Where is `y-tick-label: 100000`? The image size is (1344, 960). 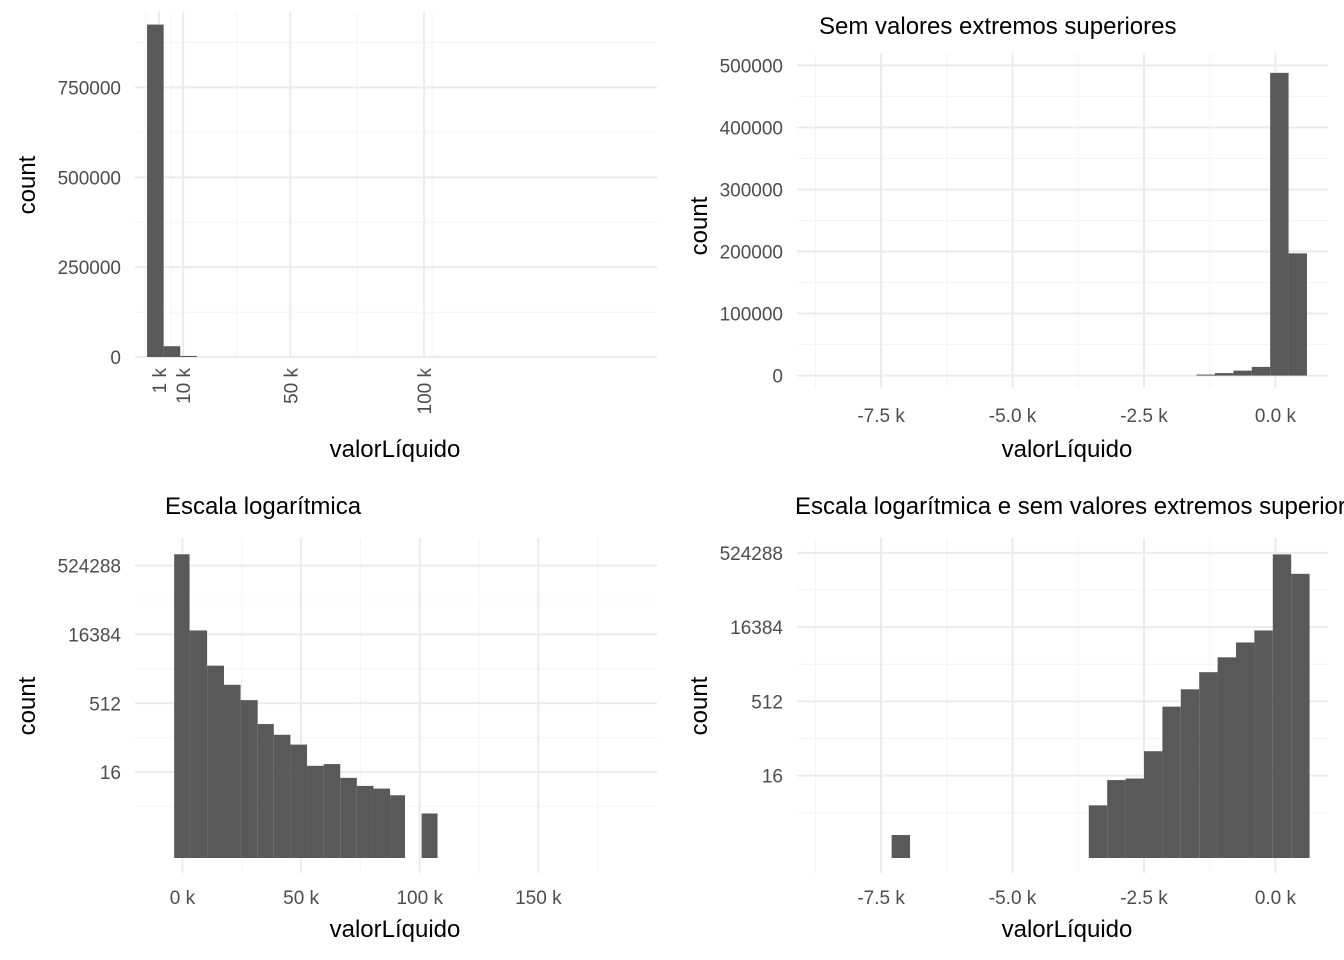 y-tick-label: 100000 is located at coordinates (751, 315).